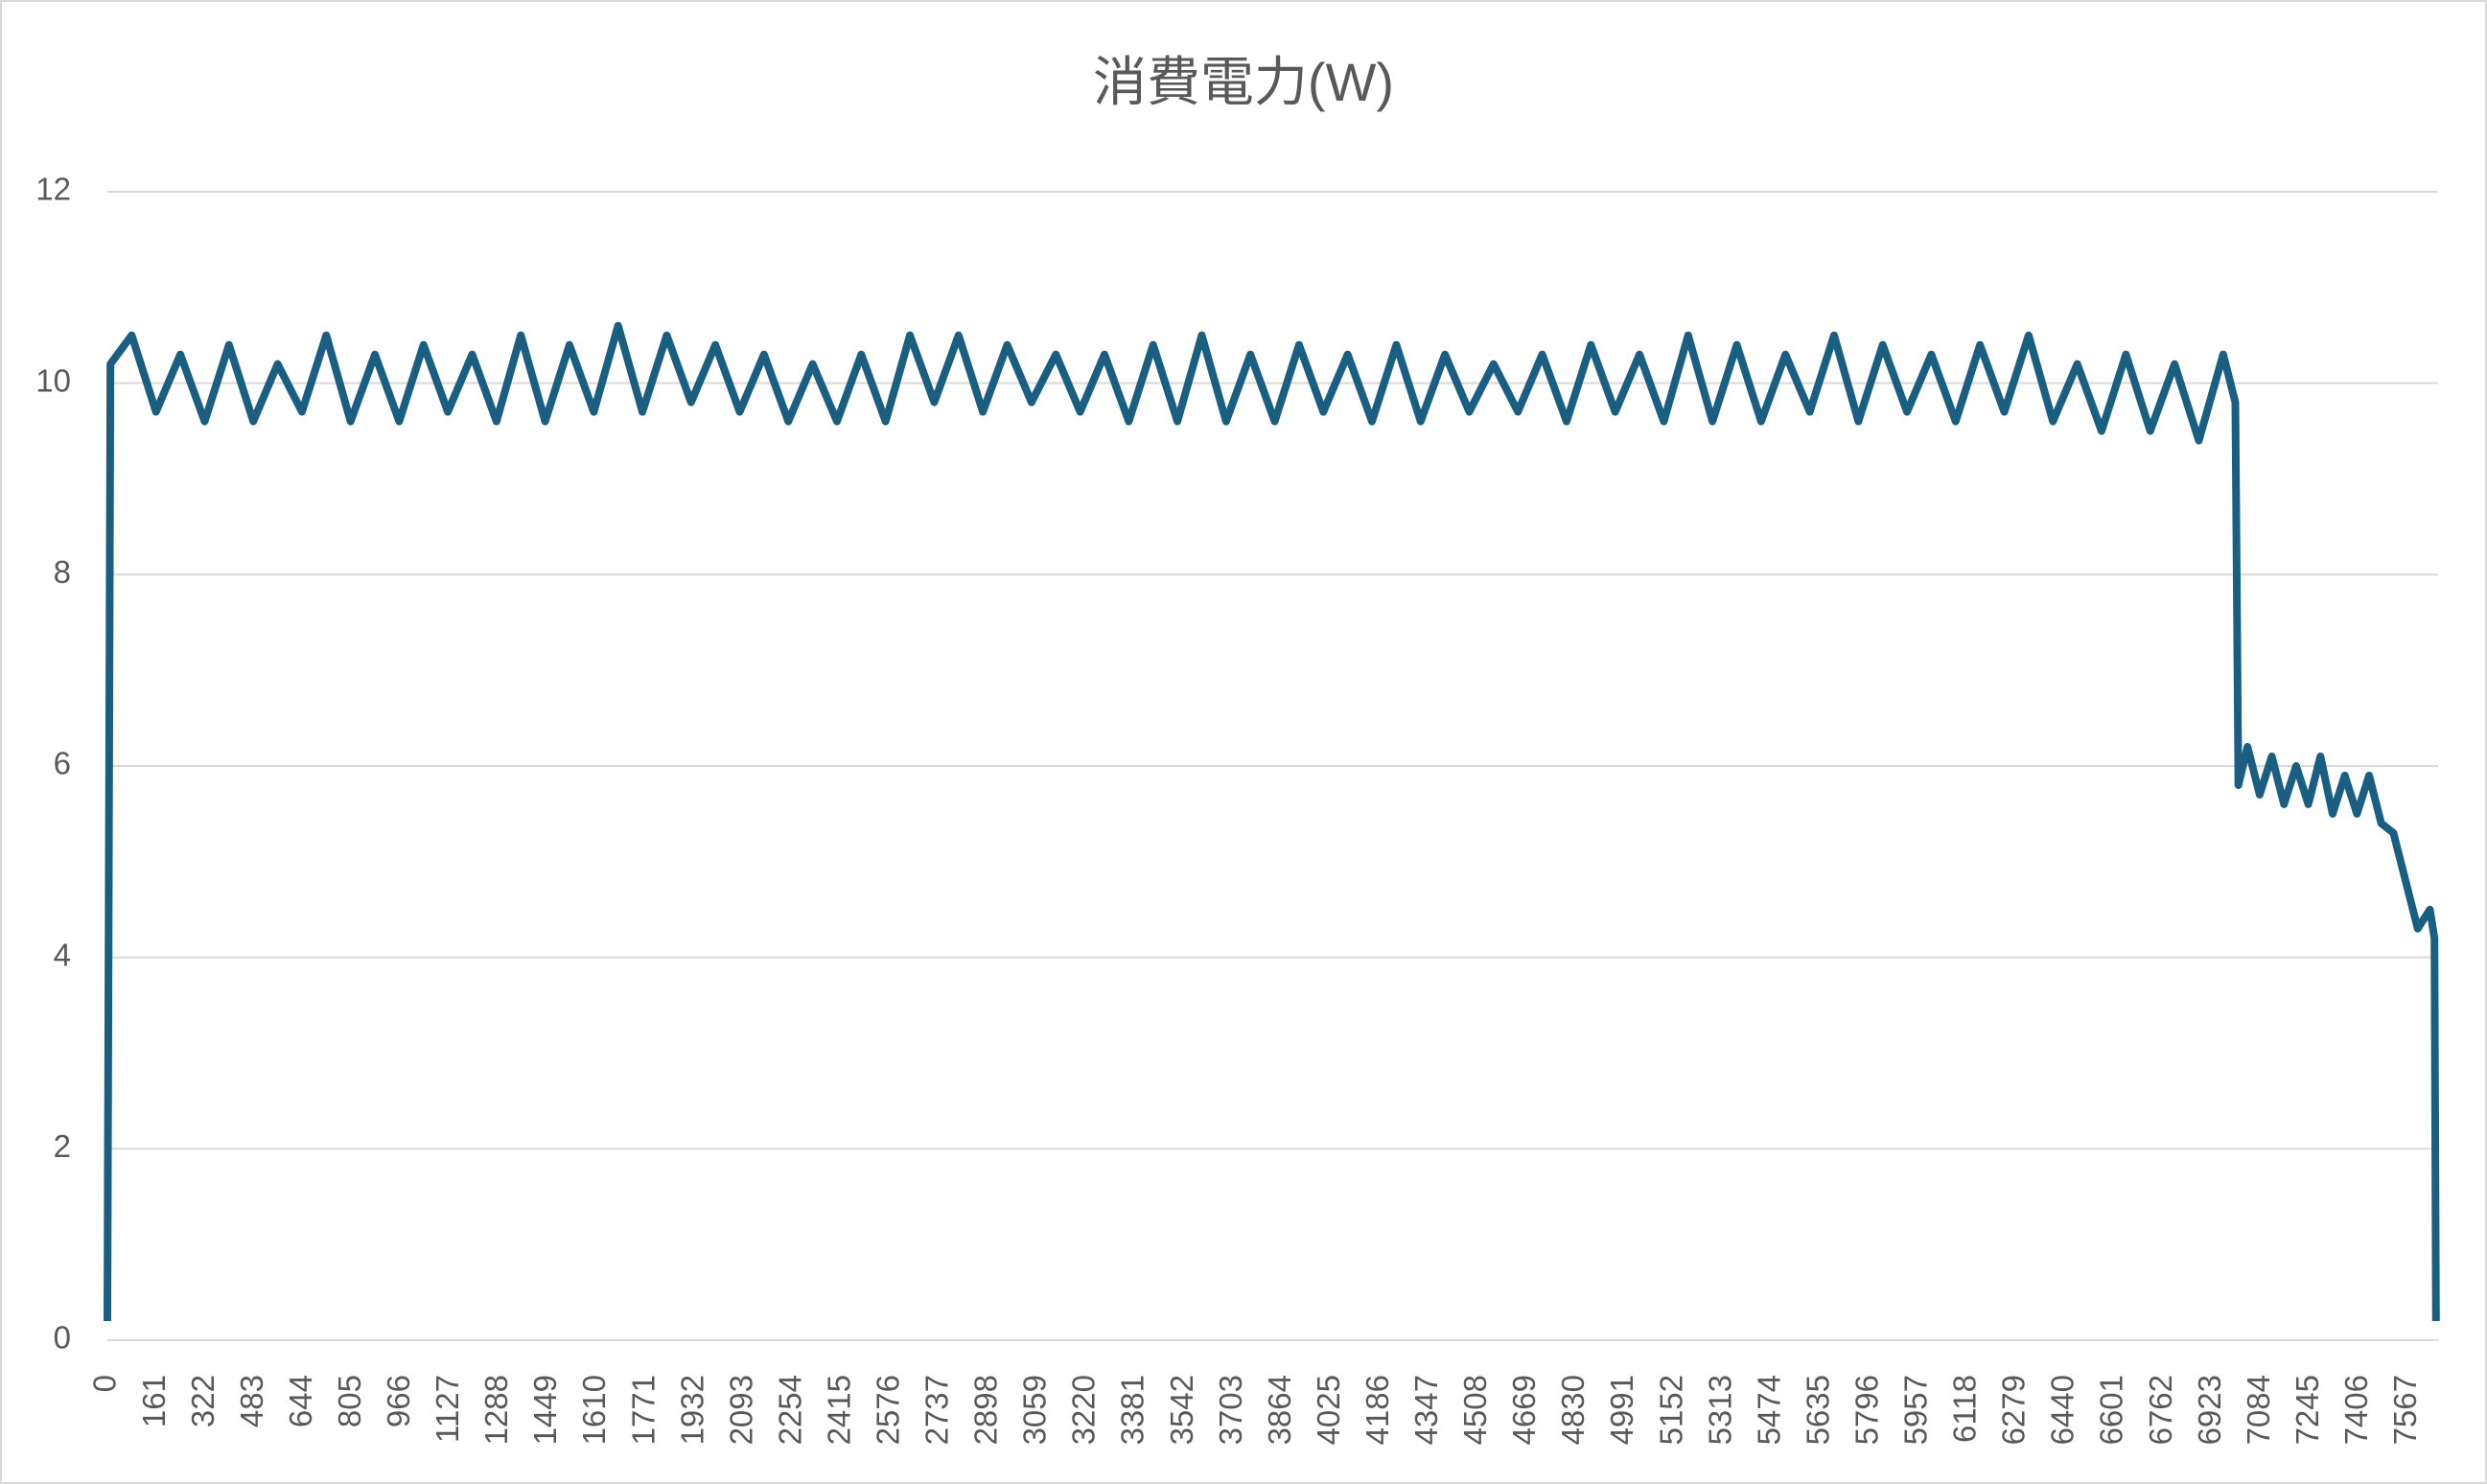  What do you see at coordinates (2405, 1410) in the screenshot?
I see `x-tick-label: 7567` at bounding box center [2405, 1410].